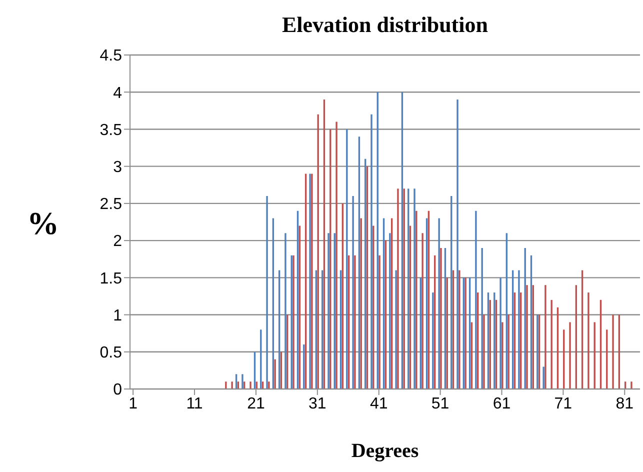 The height and width of the screenshot is (472, 643). Describe the element at coordinates (385, 451) in the screenshot. I see `x-axis-title: Degrees` at that location.